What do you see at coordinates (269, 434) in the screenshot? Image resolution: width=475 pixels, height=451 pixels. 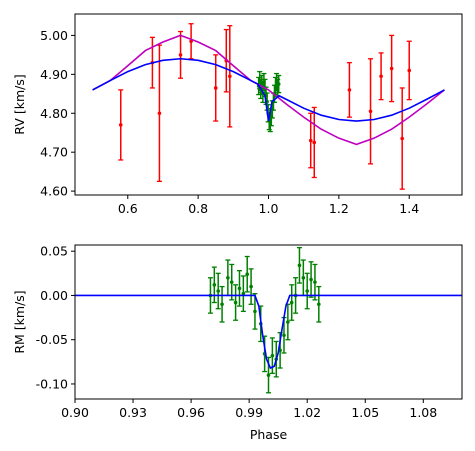 I see `x-axis-title: Phase` at bounding box center [269, 434].